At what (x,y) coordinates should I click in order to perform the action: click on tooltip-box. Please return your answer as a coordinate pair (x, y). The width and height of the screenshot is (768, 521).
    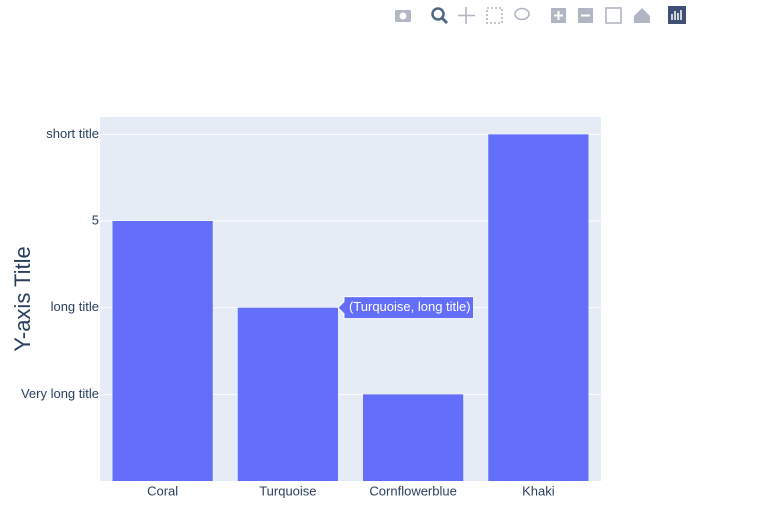
    Looking at the image, I should click on (406, 308).